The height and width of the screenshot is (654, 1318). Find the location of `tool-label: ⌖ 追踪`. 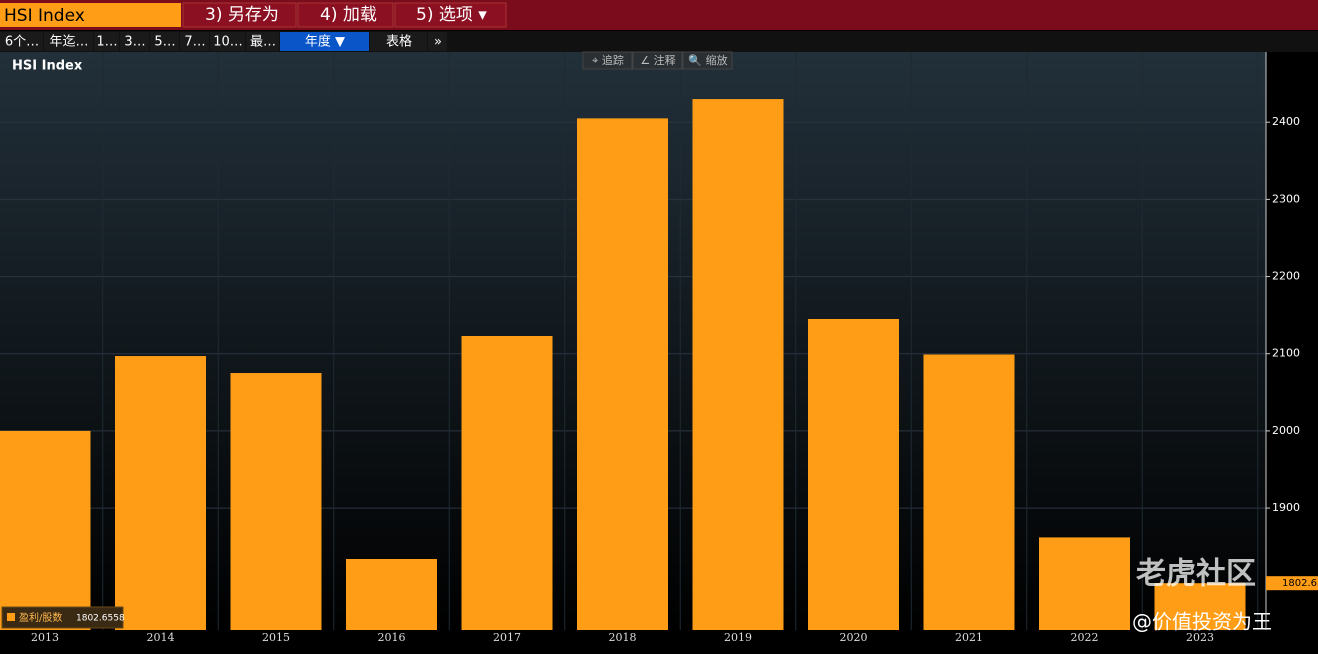

tool-label: ⌖ 追踪 is located at coordinates (608, 60).